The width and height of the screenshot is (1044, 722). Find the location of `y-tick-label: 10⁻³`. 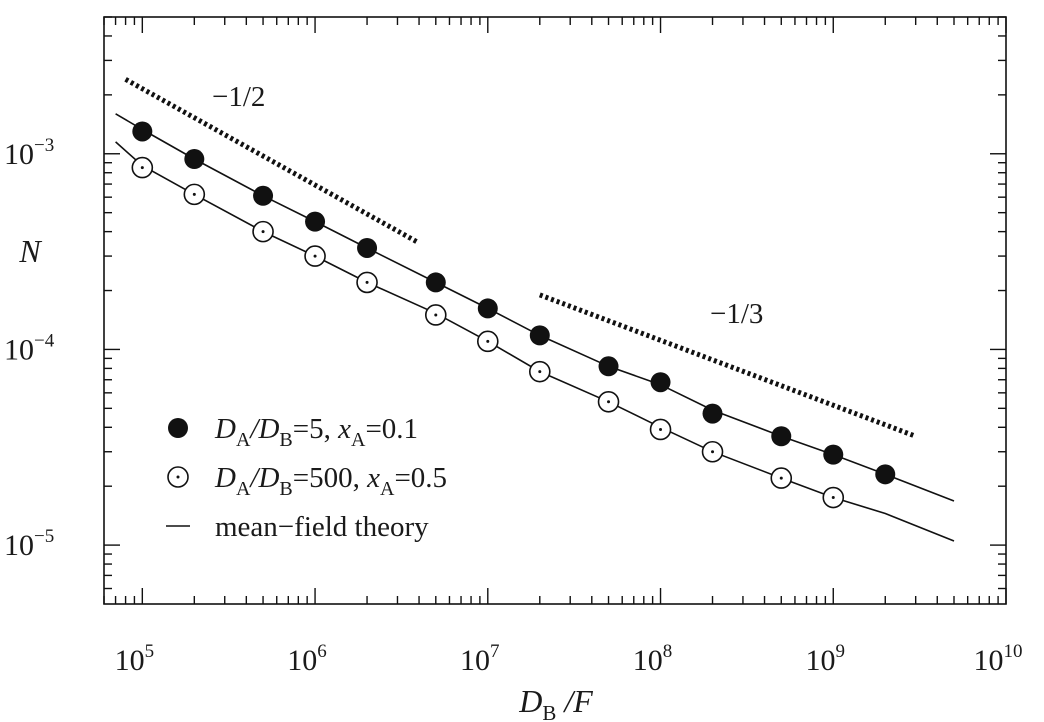

y-tick-label: 10⁻³ is located at coordinates (29, 153).